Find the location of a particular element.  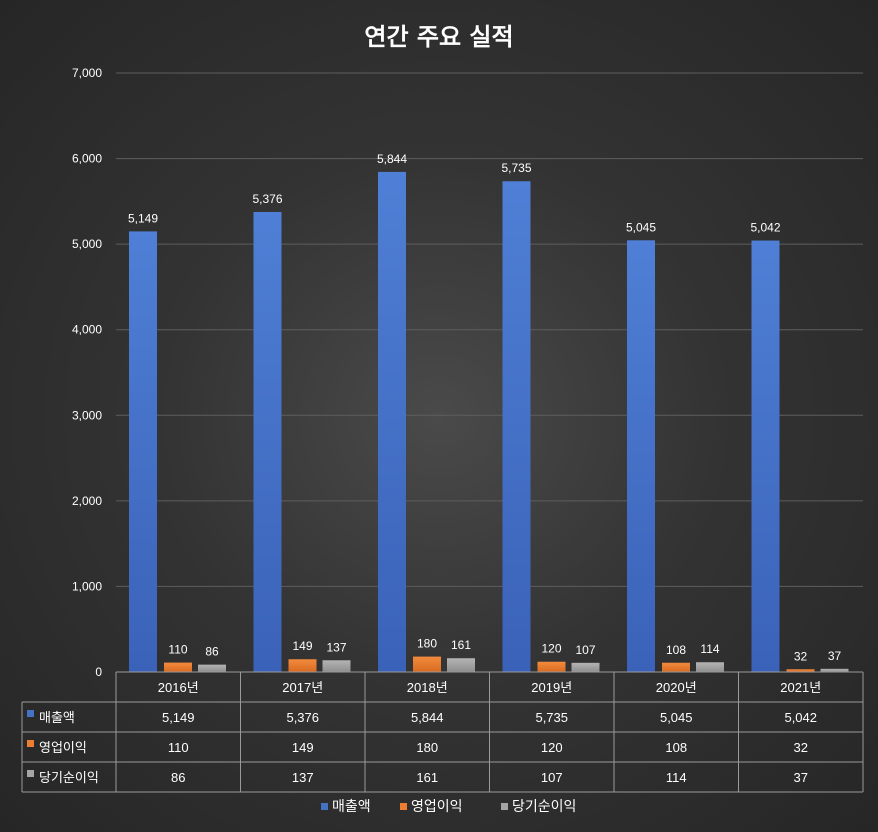

y-tick-label: 1,000 is located at coordinates (87, 586).